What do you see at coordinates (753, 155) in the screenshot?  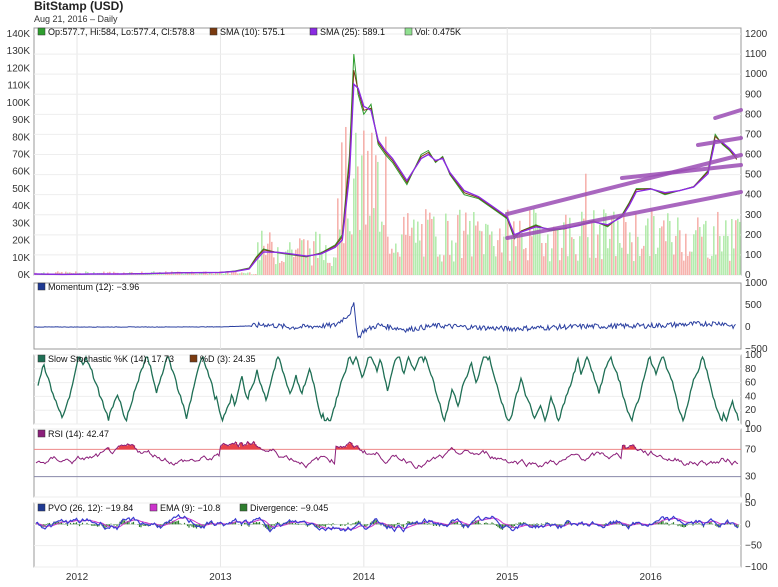 I see `price-right-tick: 600` at bounding box center [753, 155].